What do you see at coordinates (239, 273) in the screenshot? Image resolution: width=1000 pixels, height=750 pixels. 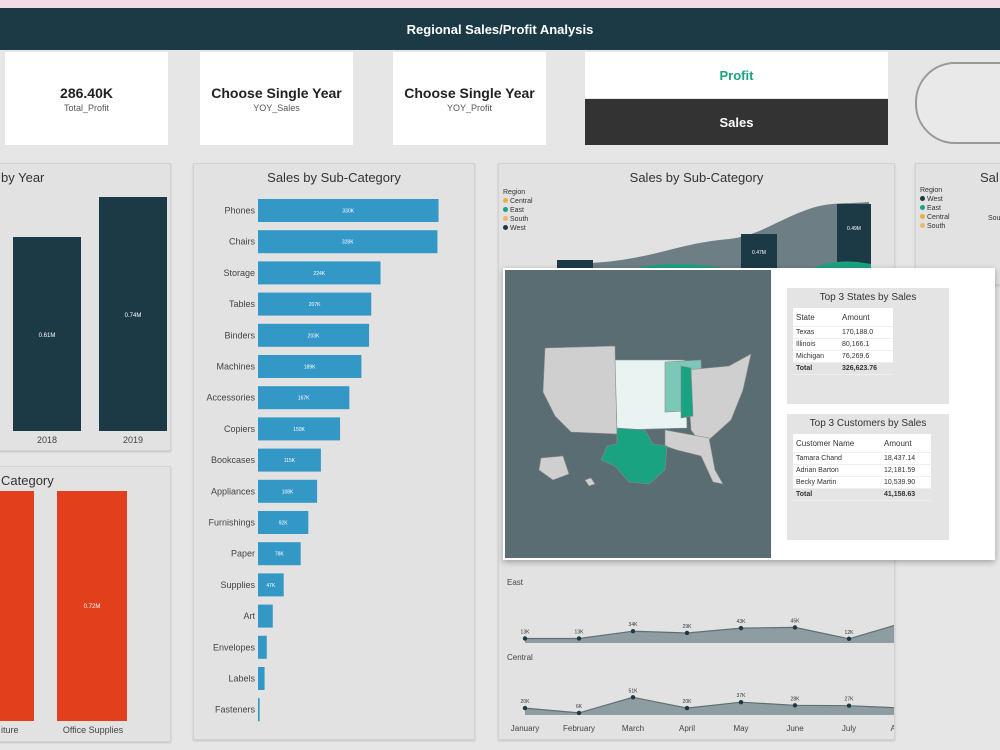 I see `subcategory-tick-label: Storage` at bounding box center [239, 273].